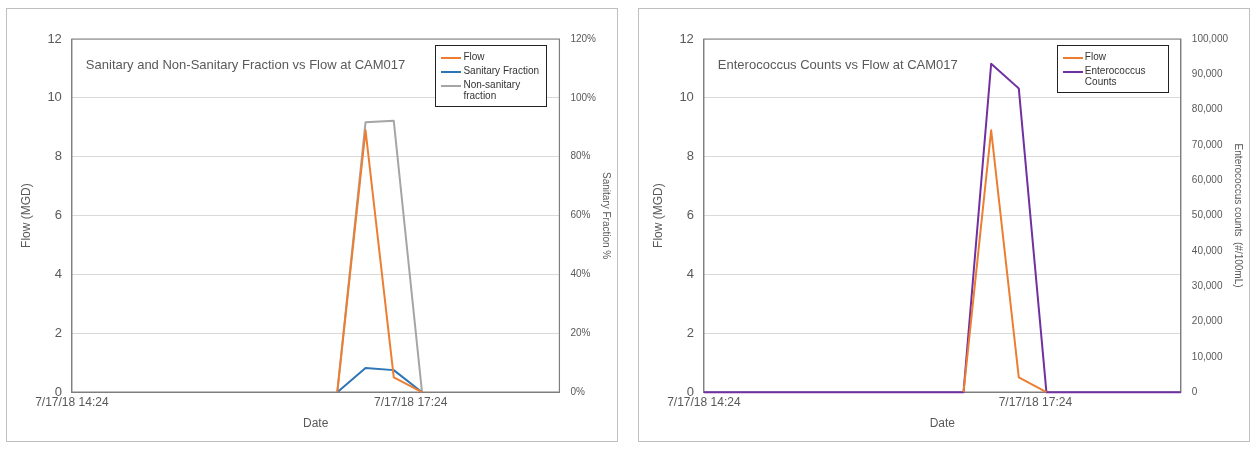  Describe the element at coordinates (583, 38) in the screenshot. I see `y2-tick-label: 120%` at that location.